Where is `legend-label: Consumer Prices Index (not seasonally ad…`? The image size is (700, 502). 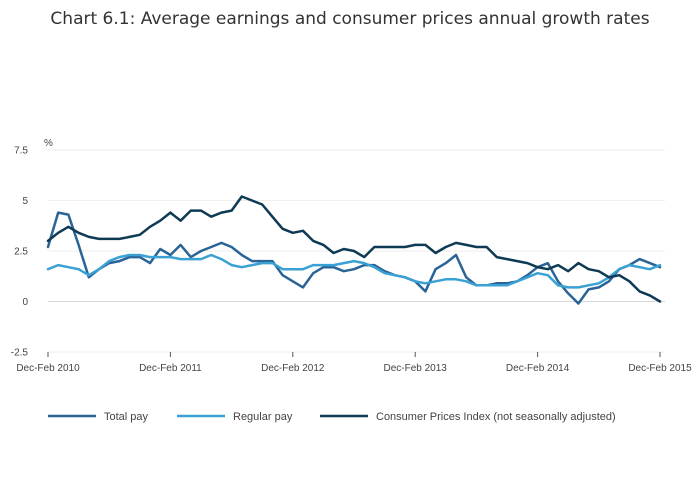
legend-label: Consumer Prices Index (not seasonally ad… is located at coordinates (496, 417).